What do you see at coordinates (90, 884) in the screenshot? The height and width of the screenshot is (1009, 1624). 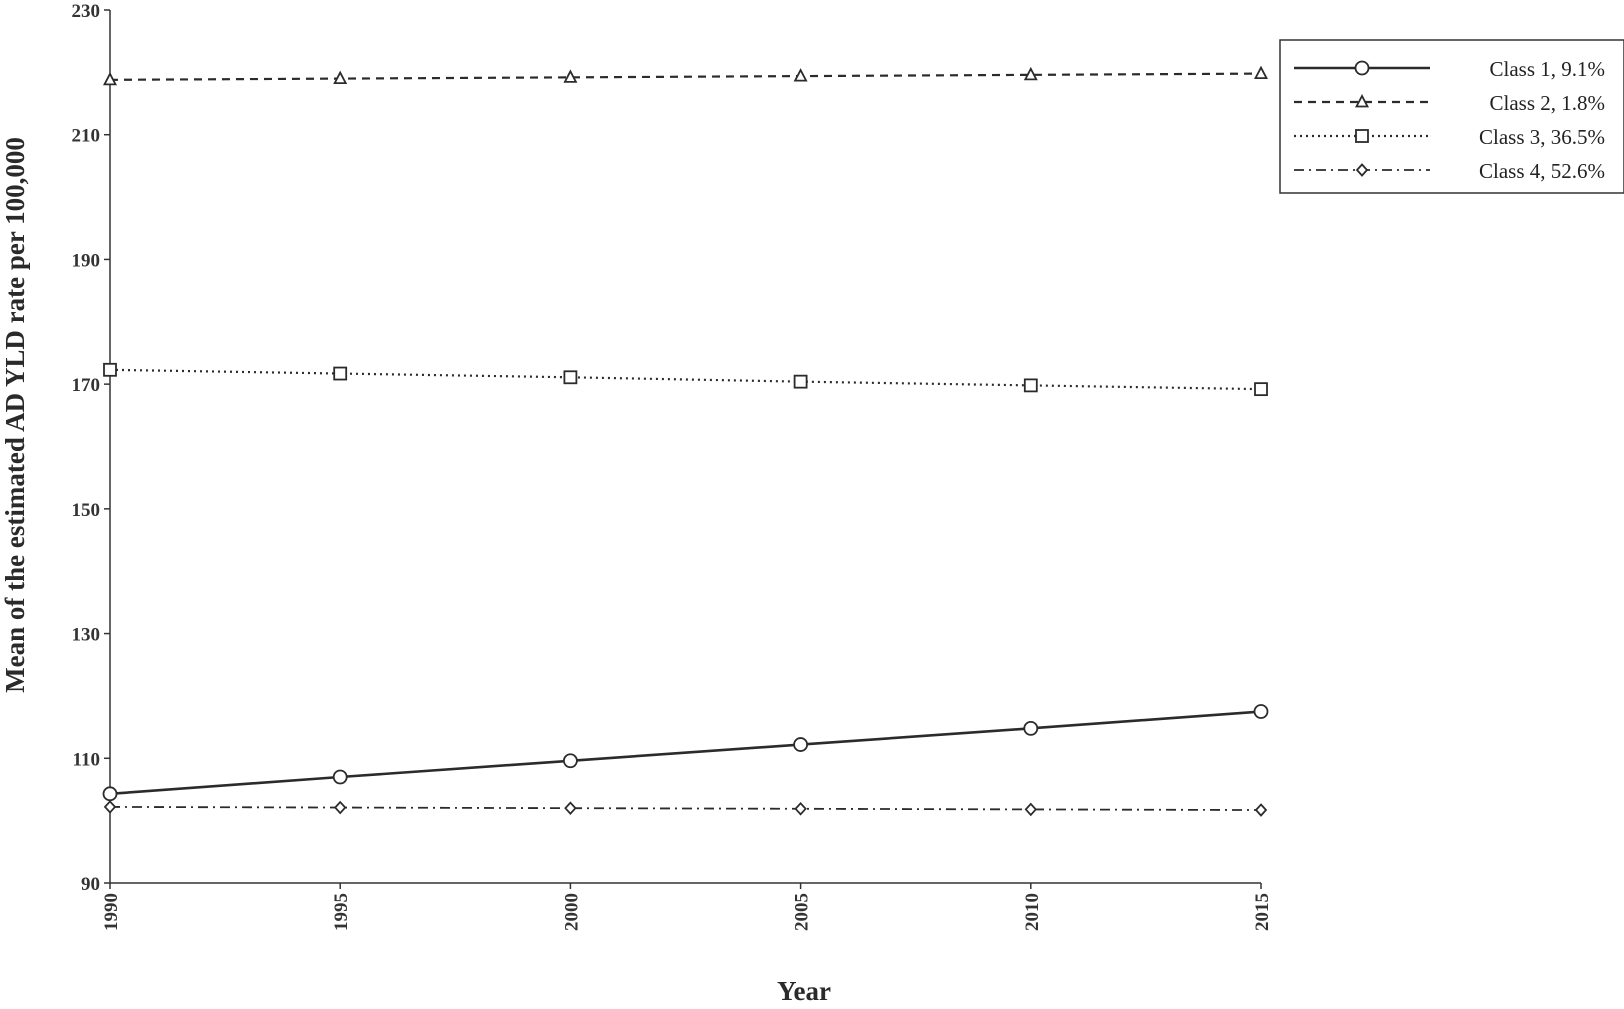 I see `y-tick-label: 90` at bounding box center [90, 884].